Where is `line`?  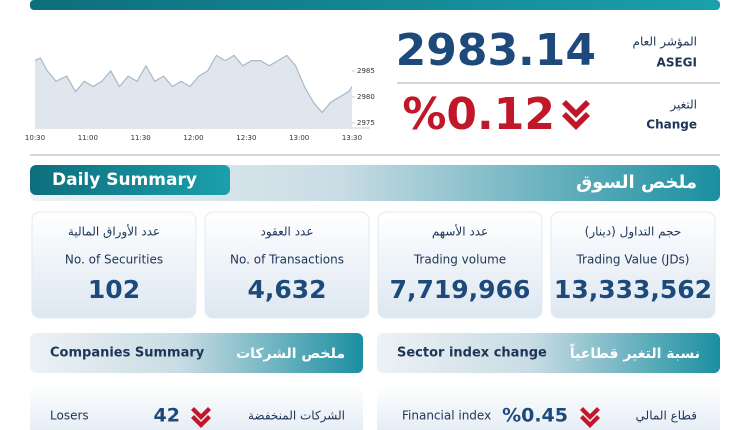
line is located at coordinates (193, 84).